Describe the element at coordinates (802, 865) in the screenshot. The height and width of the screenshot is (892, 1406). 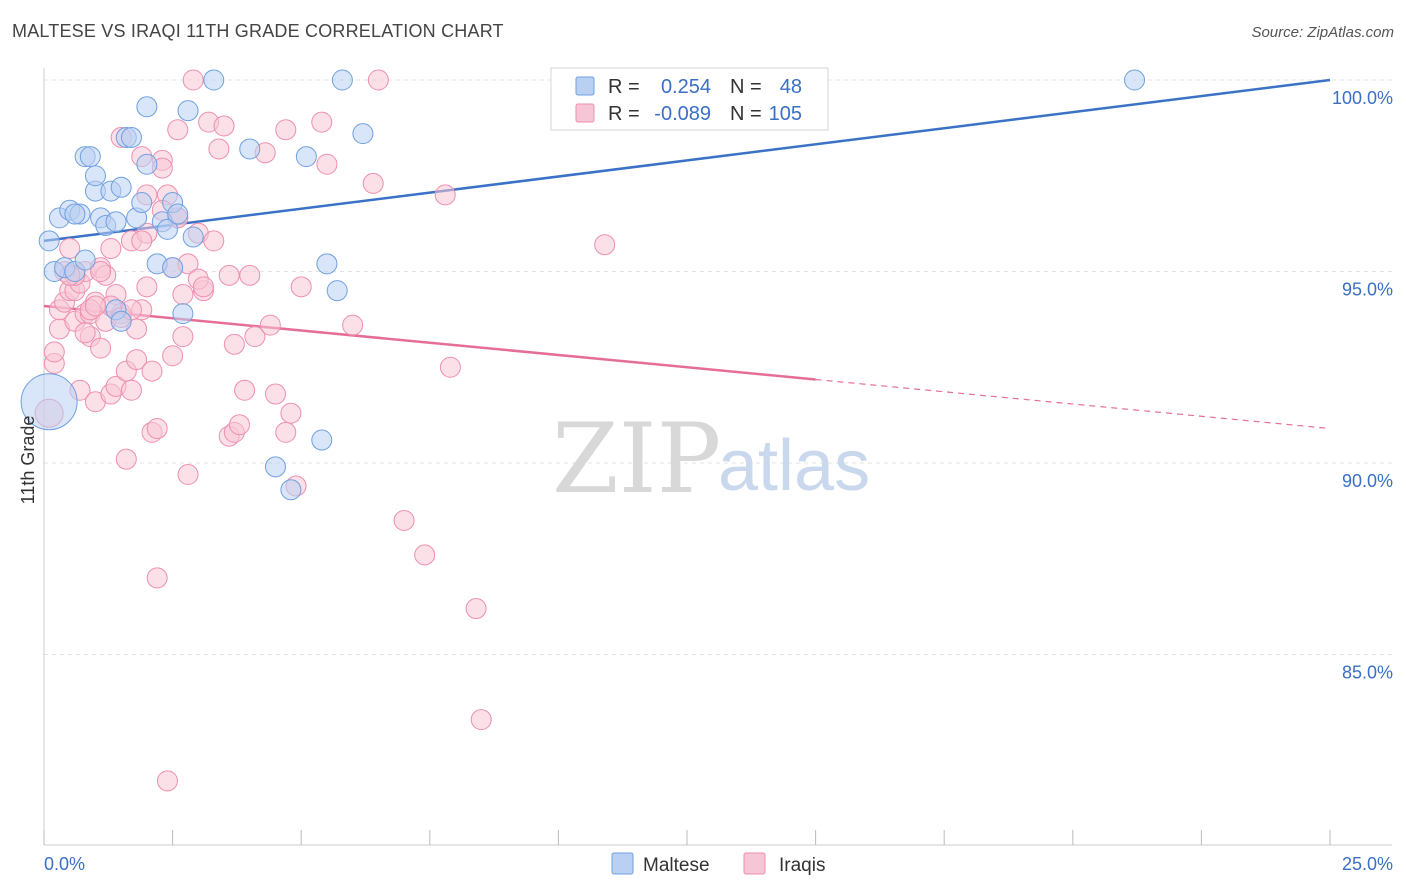
I see `legend-label: Iraqis` at that location.